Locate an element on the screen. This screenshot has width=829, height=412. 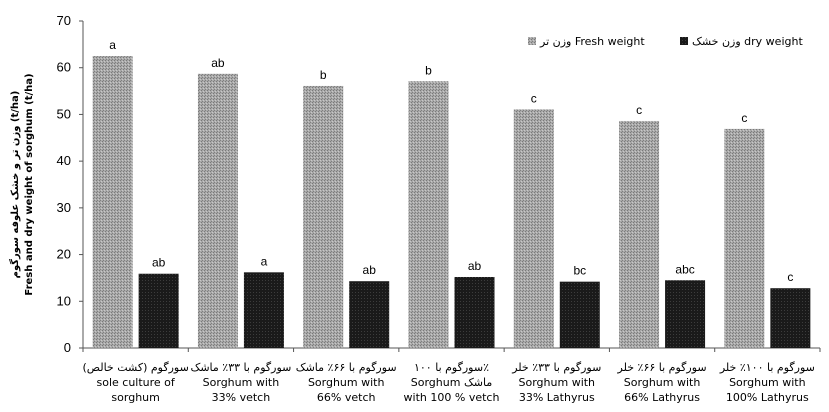
y-tick-label: 30 is located at coordinates (64, 207).